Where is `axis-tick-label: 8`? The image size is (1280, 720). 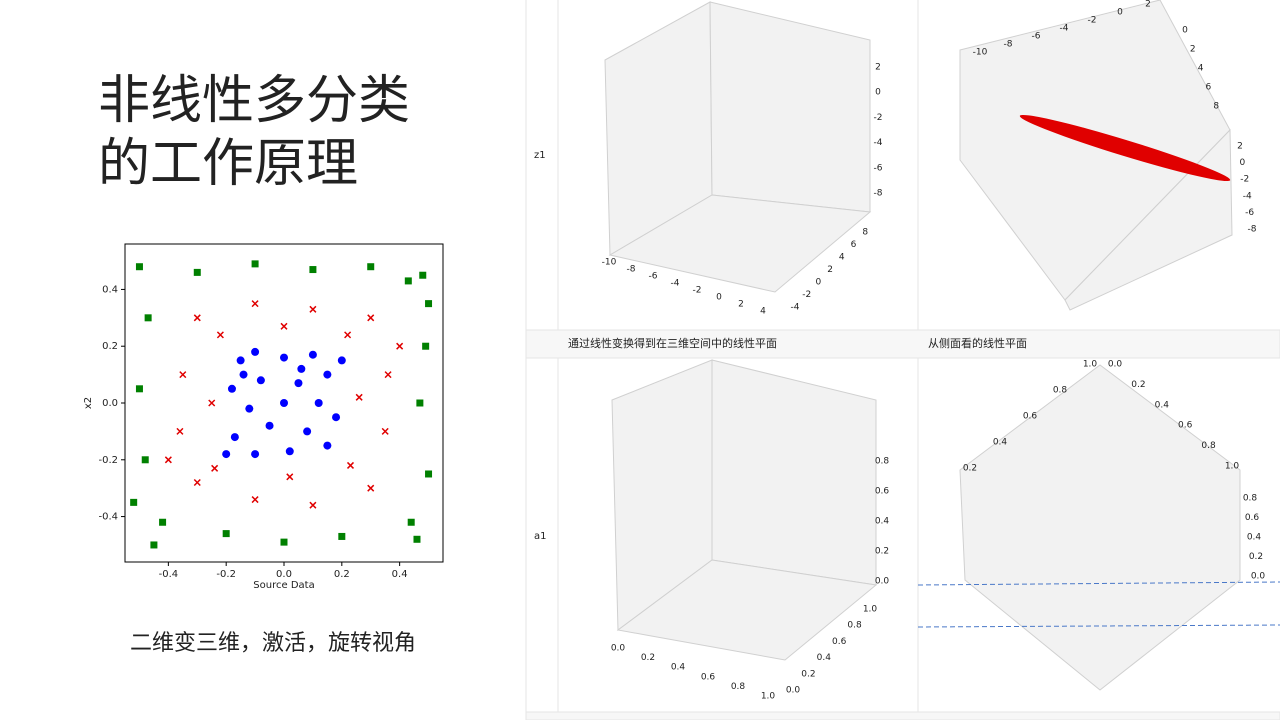 axis-tick-label: 8 is located at coordinates (1216, 107).